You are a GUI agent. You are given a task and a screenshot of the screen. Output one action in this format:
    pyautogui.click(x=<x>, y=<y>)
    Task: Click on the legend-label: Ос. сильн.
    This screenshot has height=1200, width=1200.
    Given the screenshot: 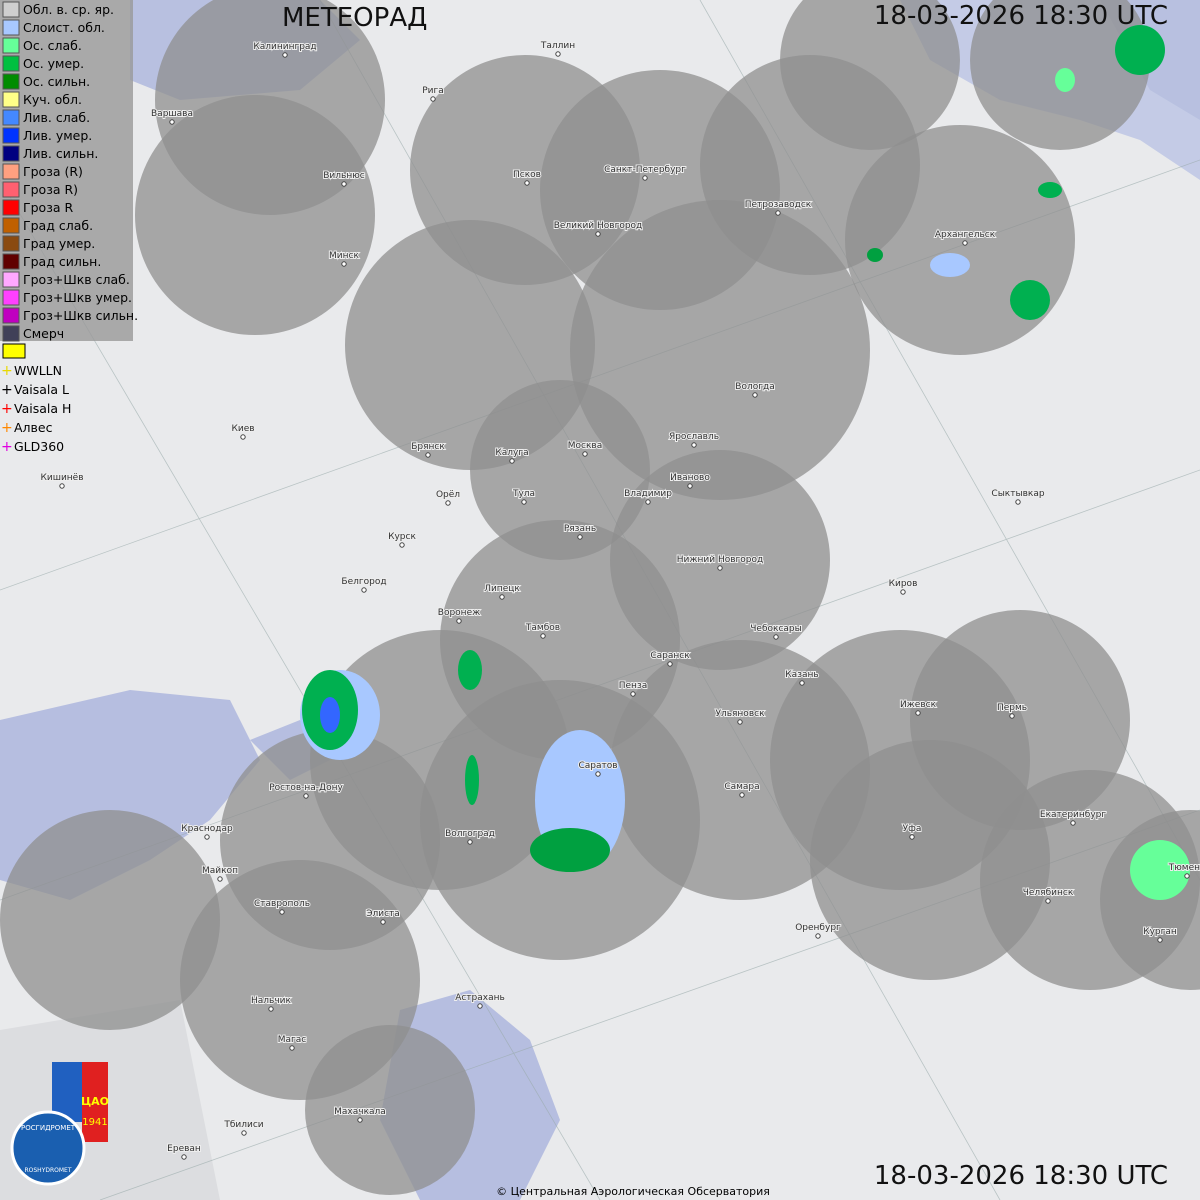 What is the action you would take?
    pyautogui.click(x=56, y=81)
    